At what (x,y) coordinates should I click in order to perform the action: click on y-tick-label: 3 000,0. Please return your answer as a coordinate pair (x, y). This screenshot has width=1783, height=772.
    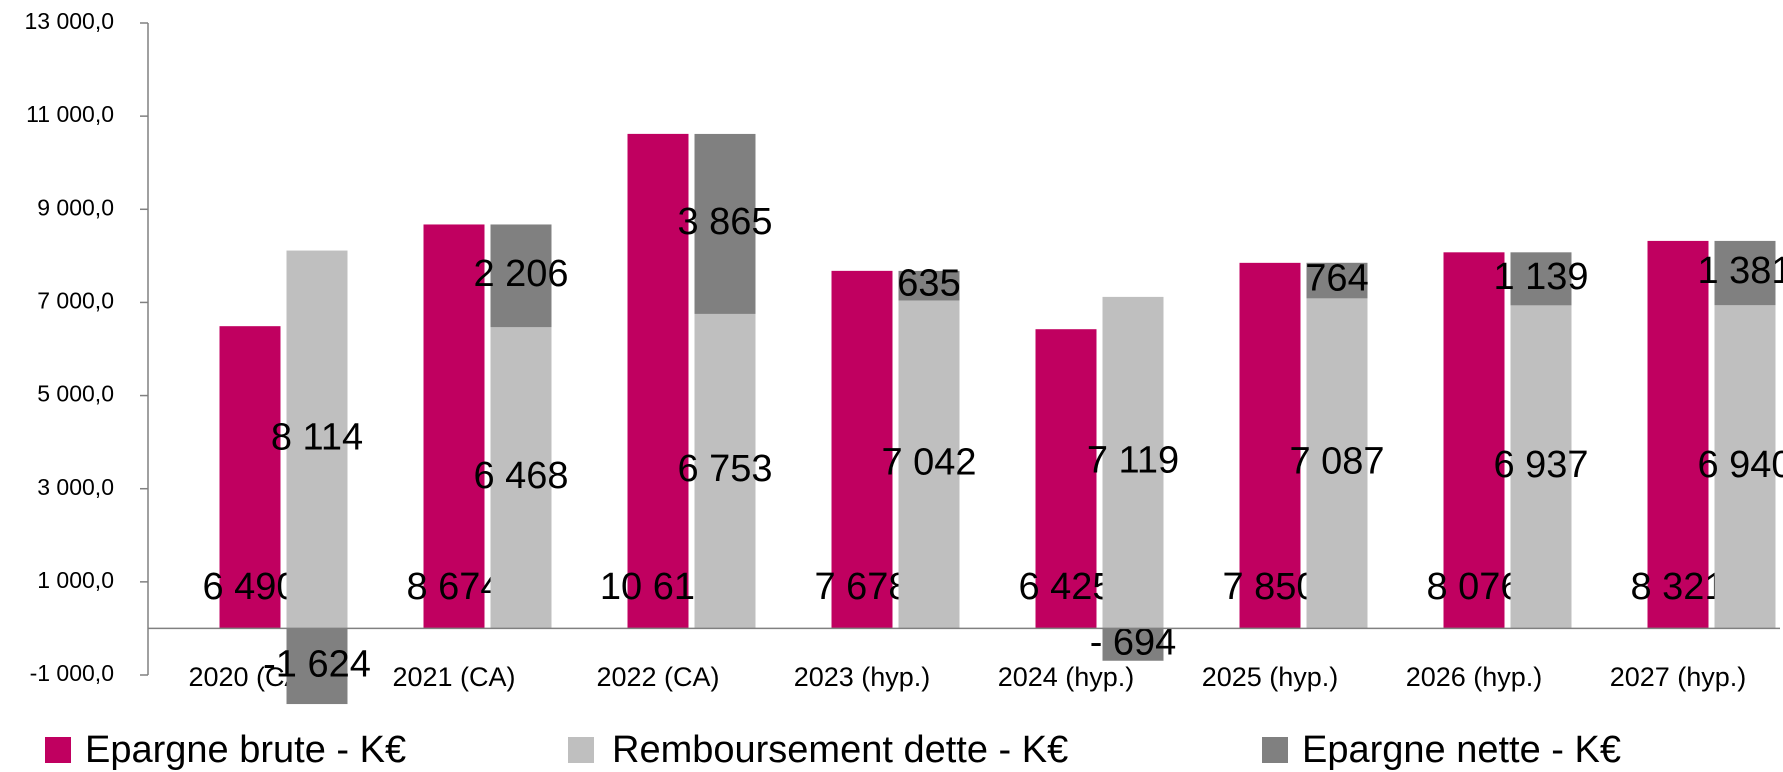
    Looking at the image, I should click on (75, 487).